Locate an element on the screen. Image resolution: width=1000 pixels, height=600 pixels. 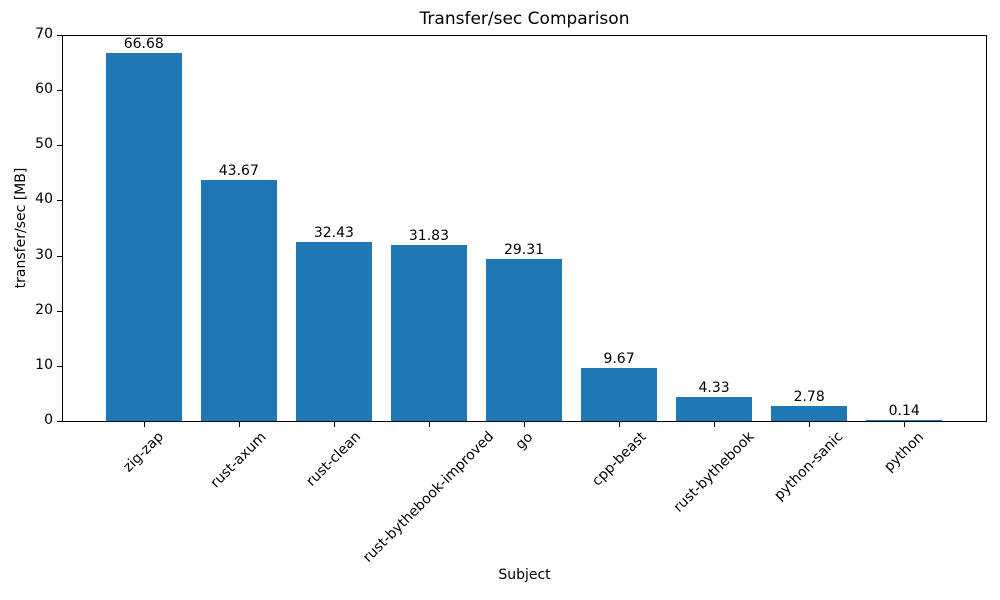
bar-value-label: 32.43 is located at coordinates (333, 233).